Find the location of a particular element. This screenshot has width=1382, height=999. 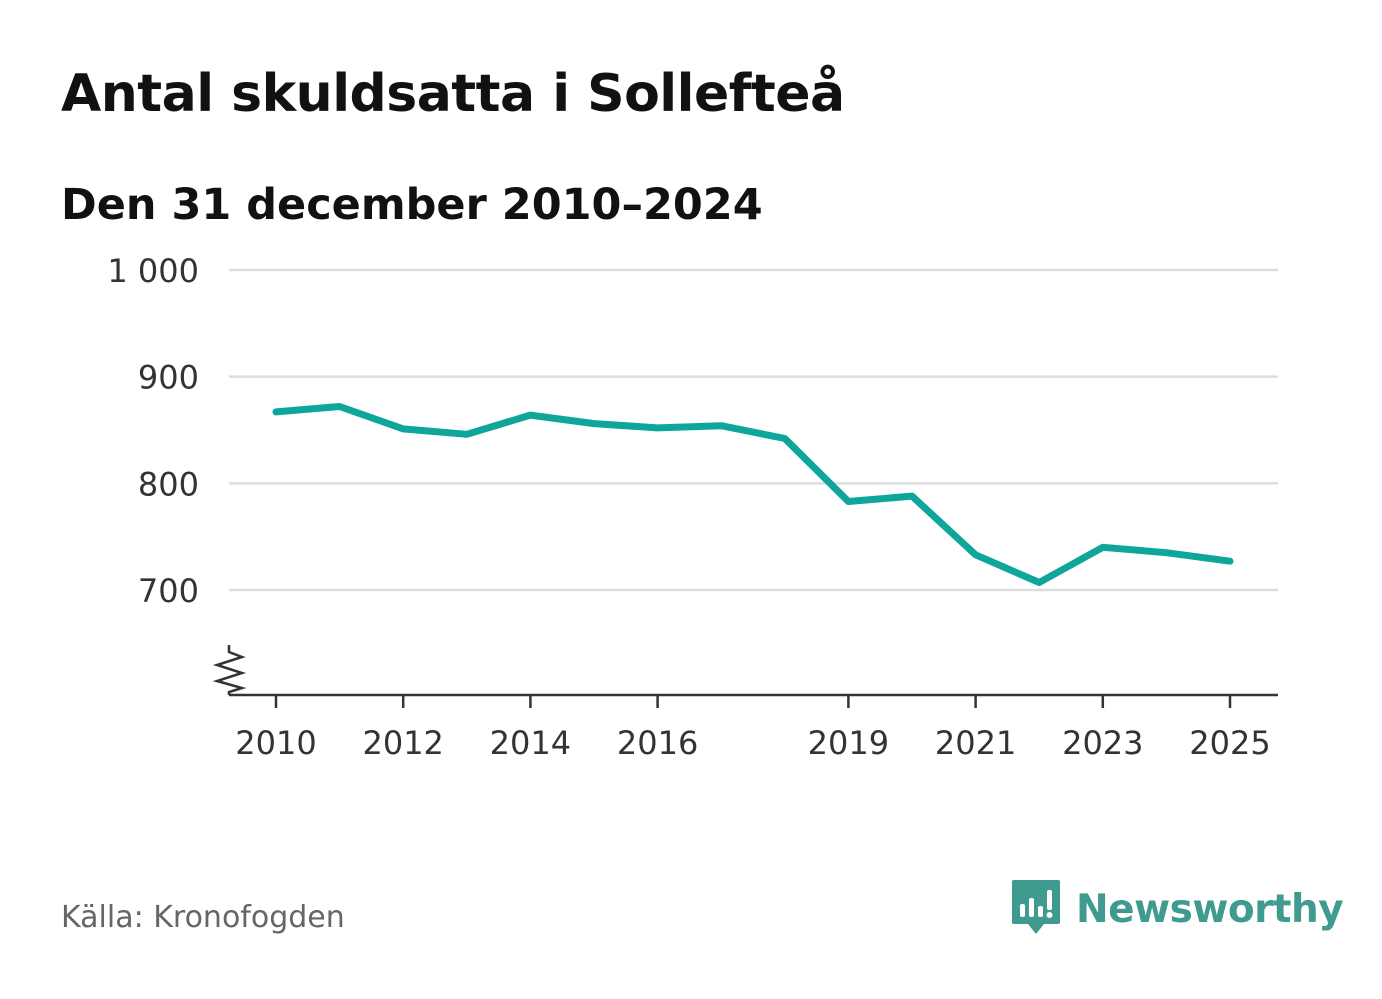

source-note: Källa: Kronofogden is located at coordinates (203, 917).